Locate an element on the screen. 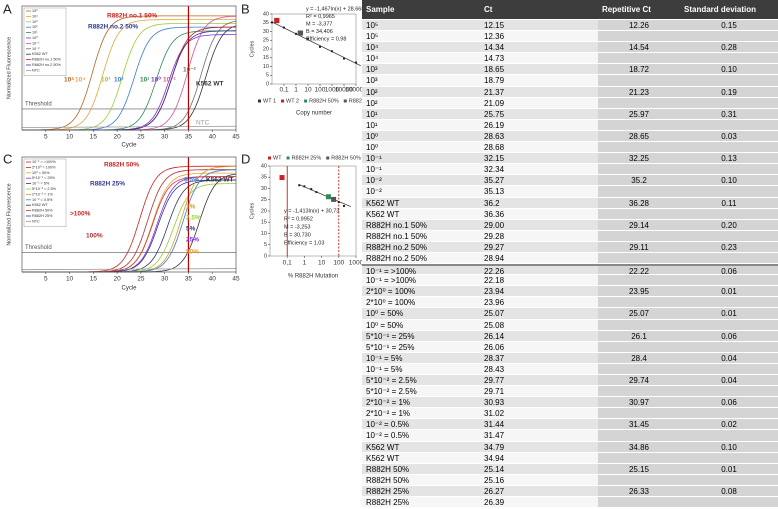  y-tick-label: 0 is located at coordinates (265, 256).